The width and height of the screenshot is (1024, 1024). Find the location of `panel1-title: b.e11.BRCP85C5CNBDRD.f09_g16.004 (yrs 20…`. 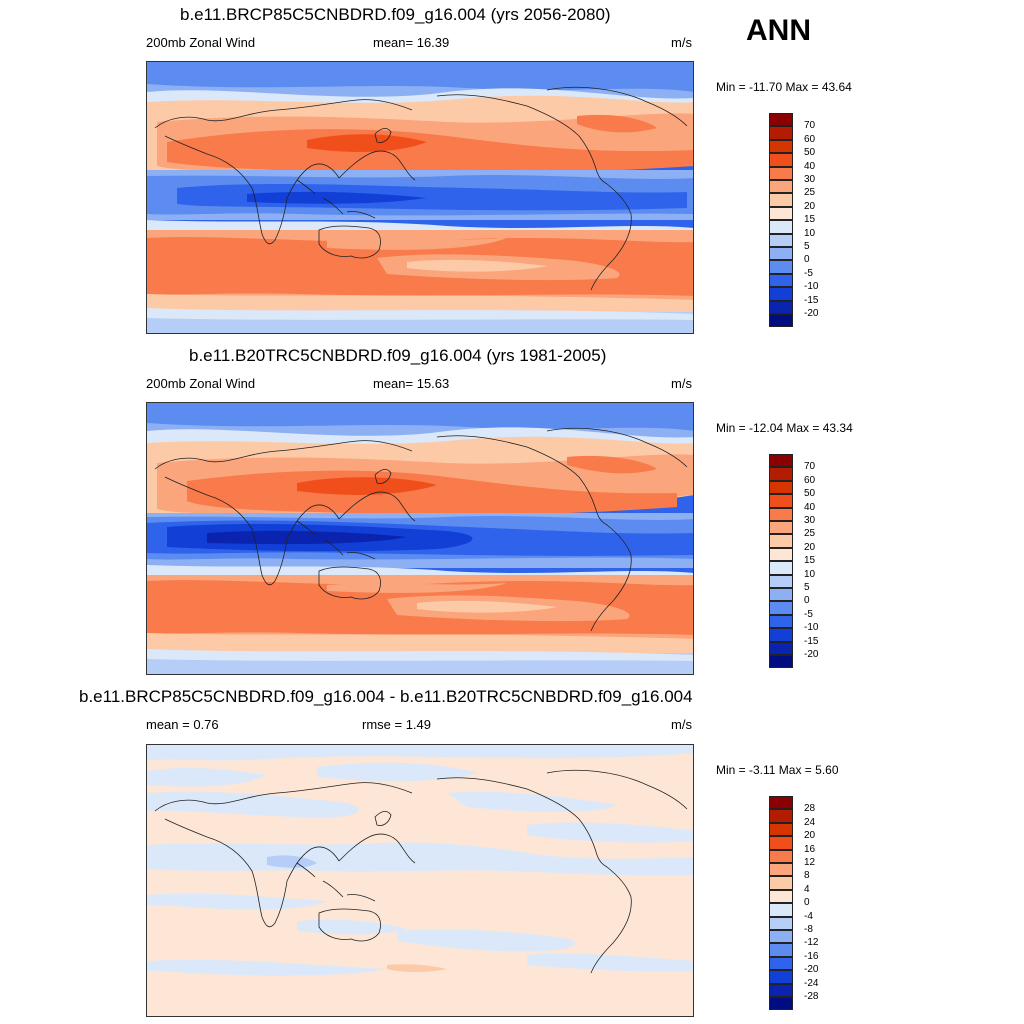

panel1-title: b.e11.BRCP85C5CNBDRD.f09_g16.004 (yrs 20… is located at coordinates (395, 14).